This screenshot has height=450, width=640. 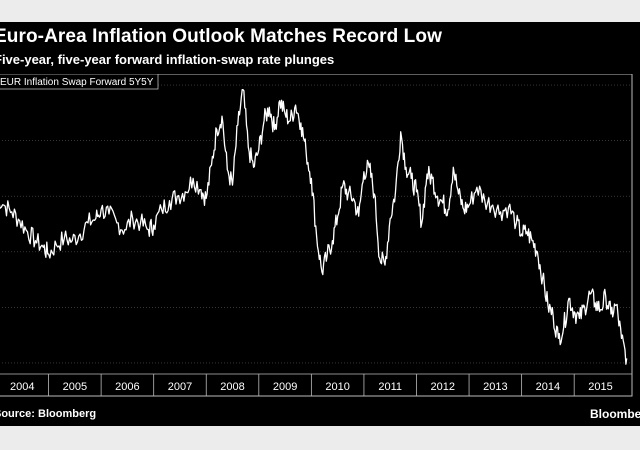 I want to click on legend-box, so click(x=79, y=82).